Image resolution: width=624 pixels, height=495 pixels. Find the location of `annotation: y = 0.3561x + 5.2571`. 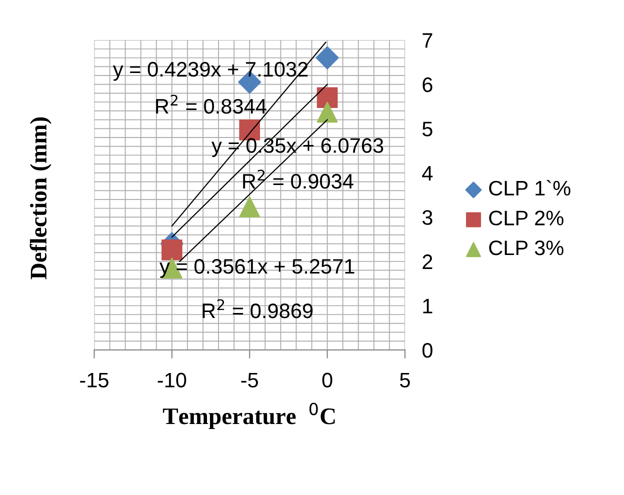

annotation: y = 0.3561x + 5.2571 is located at coordinates (257, 268).